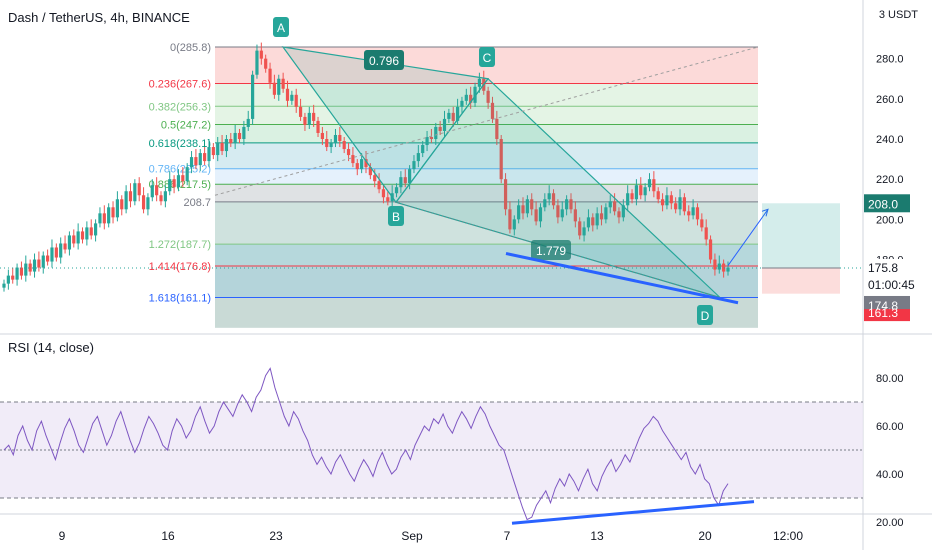  Describe the element at coordinates (890, 523) in the screenshot. I see `rsi-y-tick-label: 20.00` at that location.